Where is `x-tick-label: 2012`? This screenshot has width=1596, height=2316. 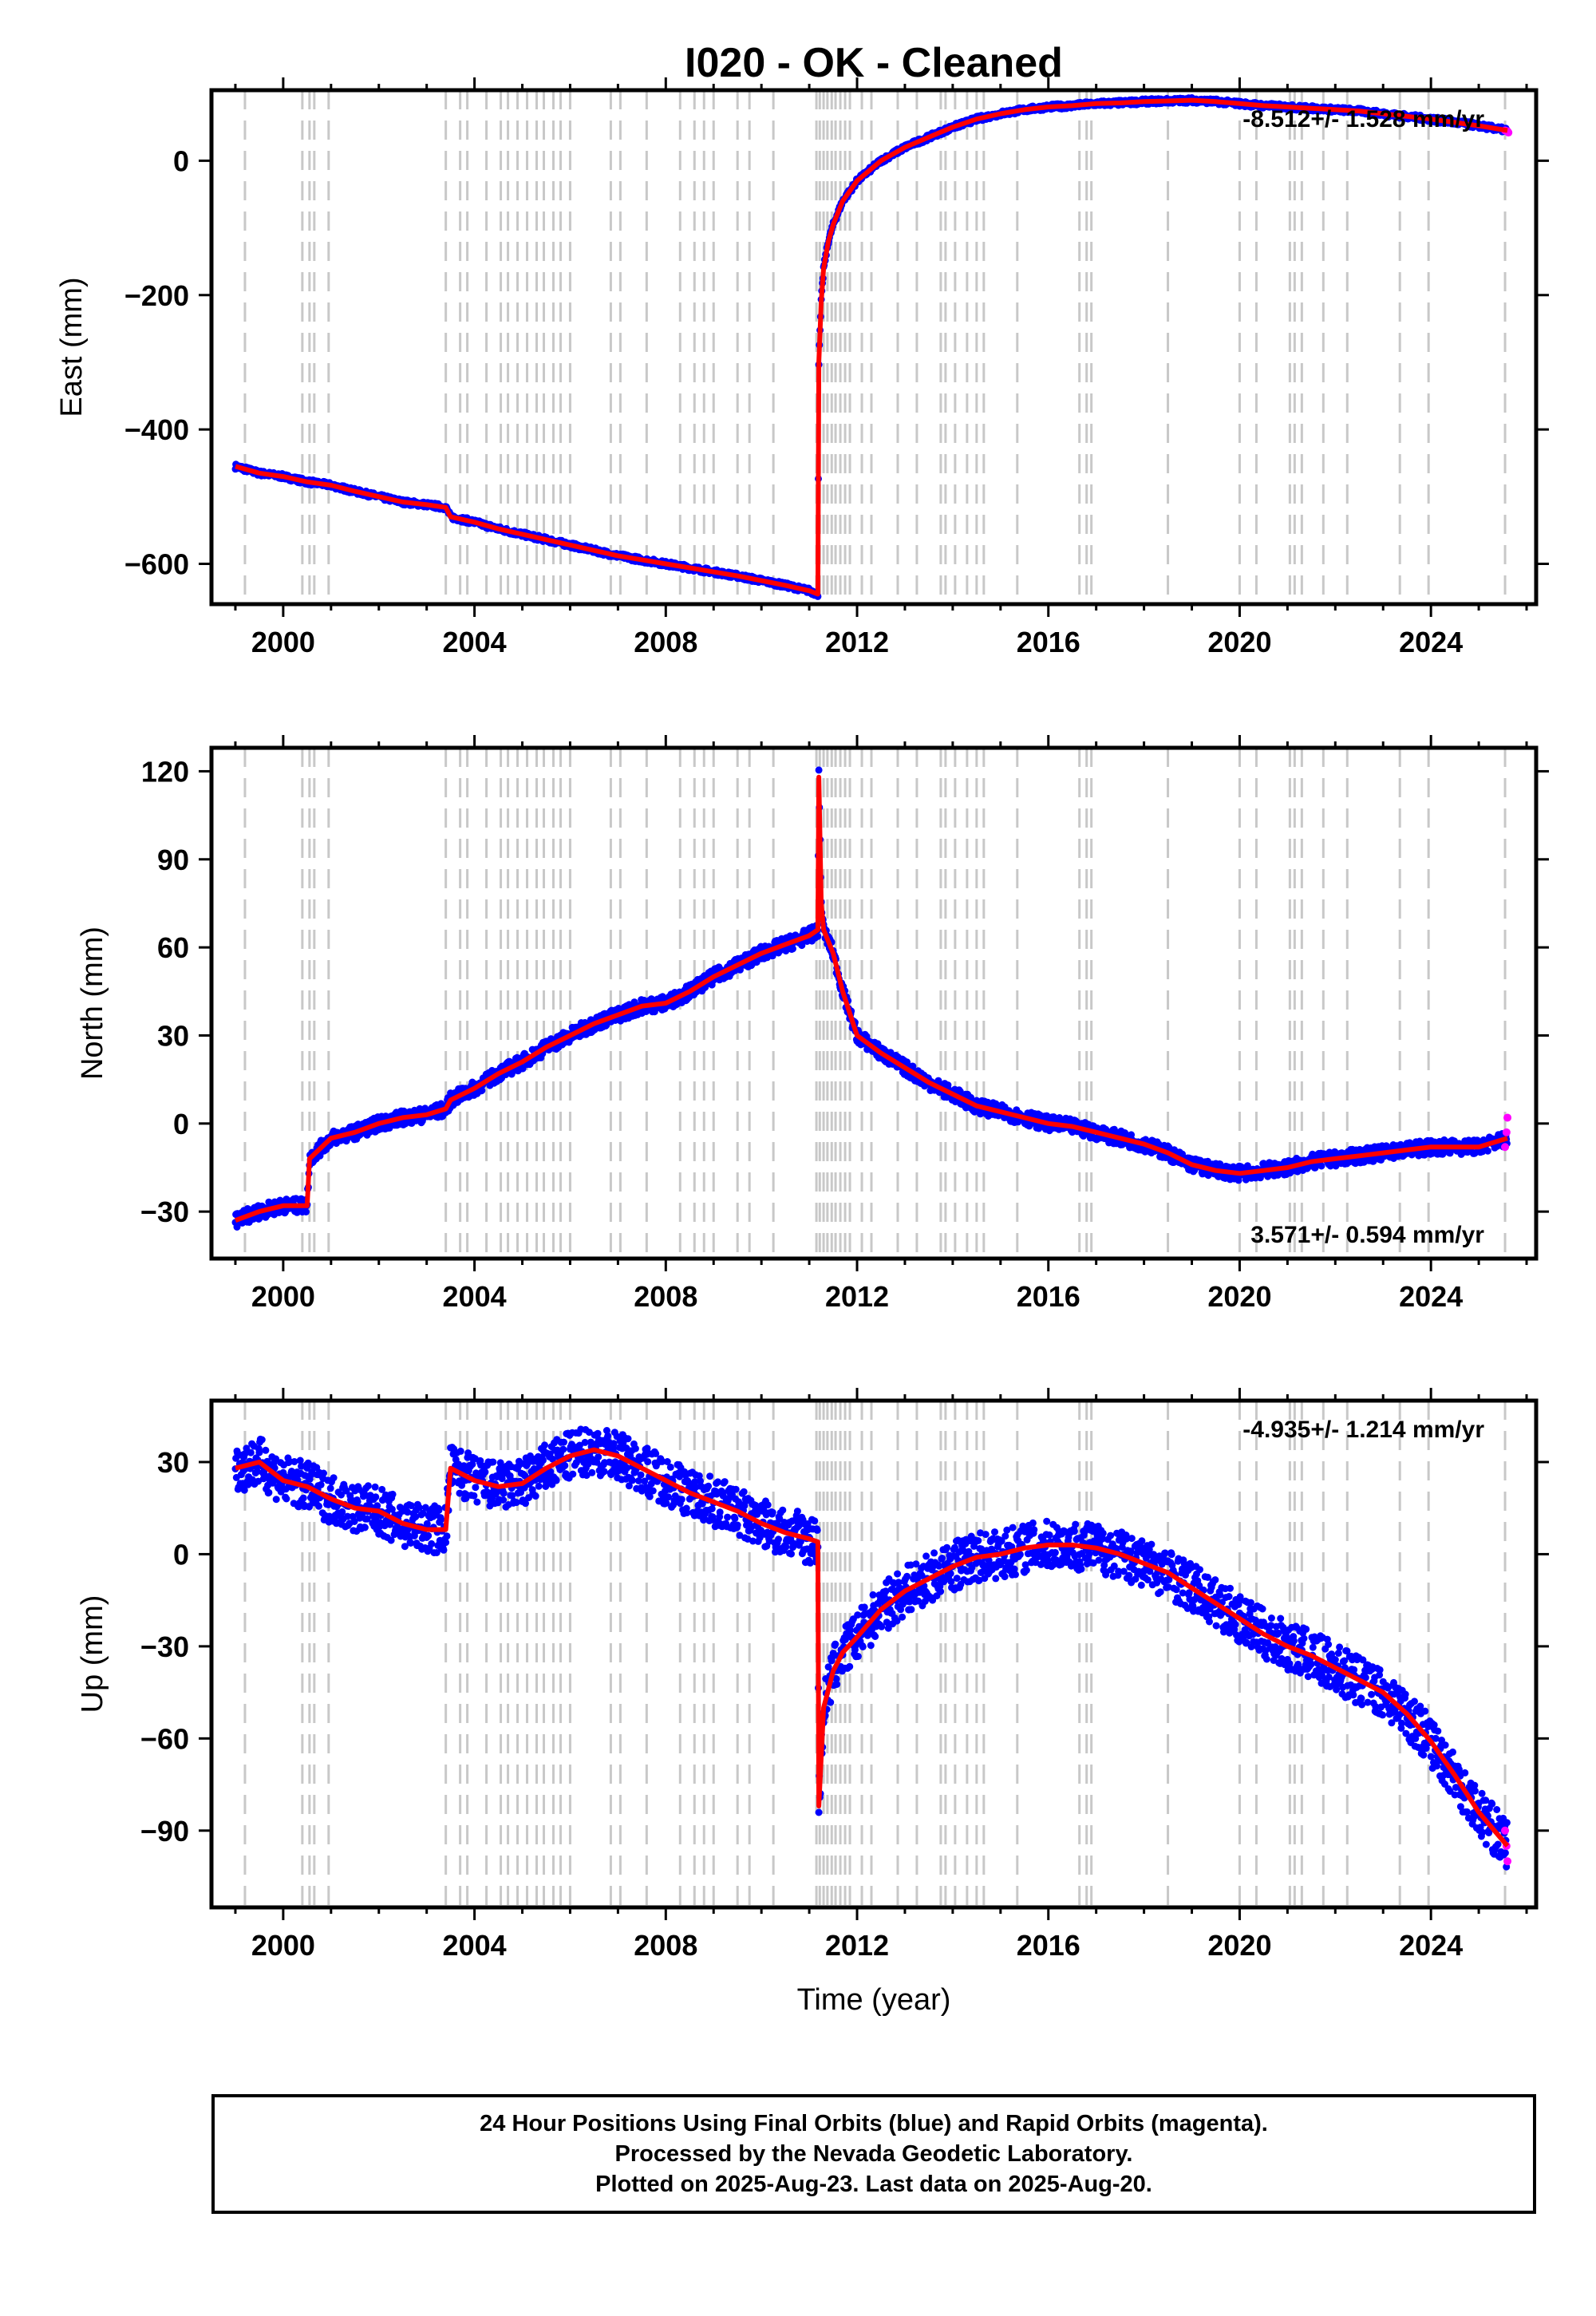 x-tick-label: 2012 is located at coordinates (857, 642).